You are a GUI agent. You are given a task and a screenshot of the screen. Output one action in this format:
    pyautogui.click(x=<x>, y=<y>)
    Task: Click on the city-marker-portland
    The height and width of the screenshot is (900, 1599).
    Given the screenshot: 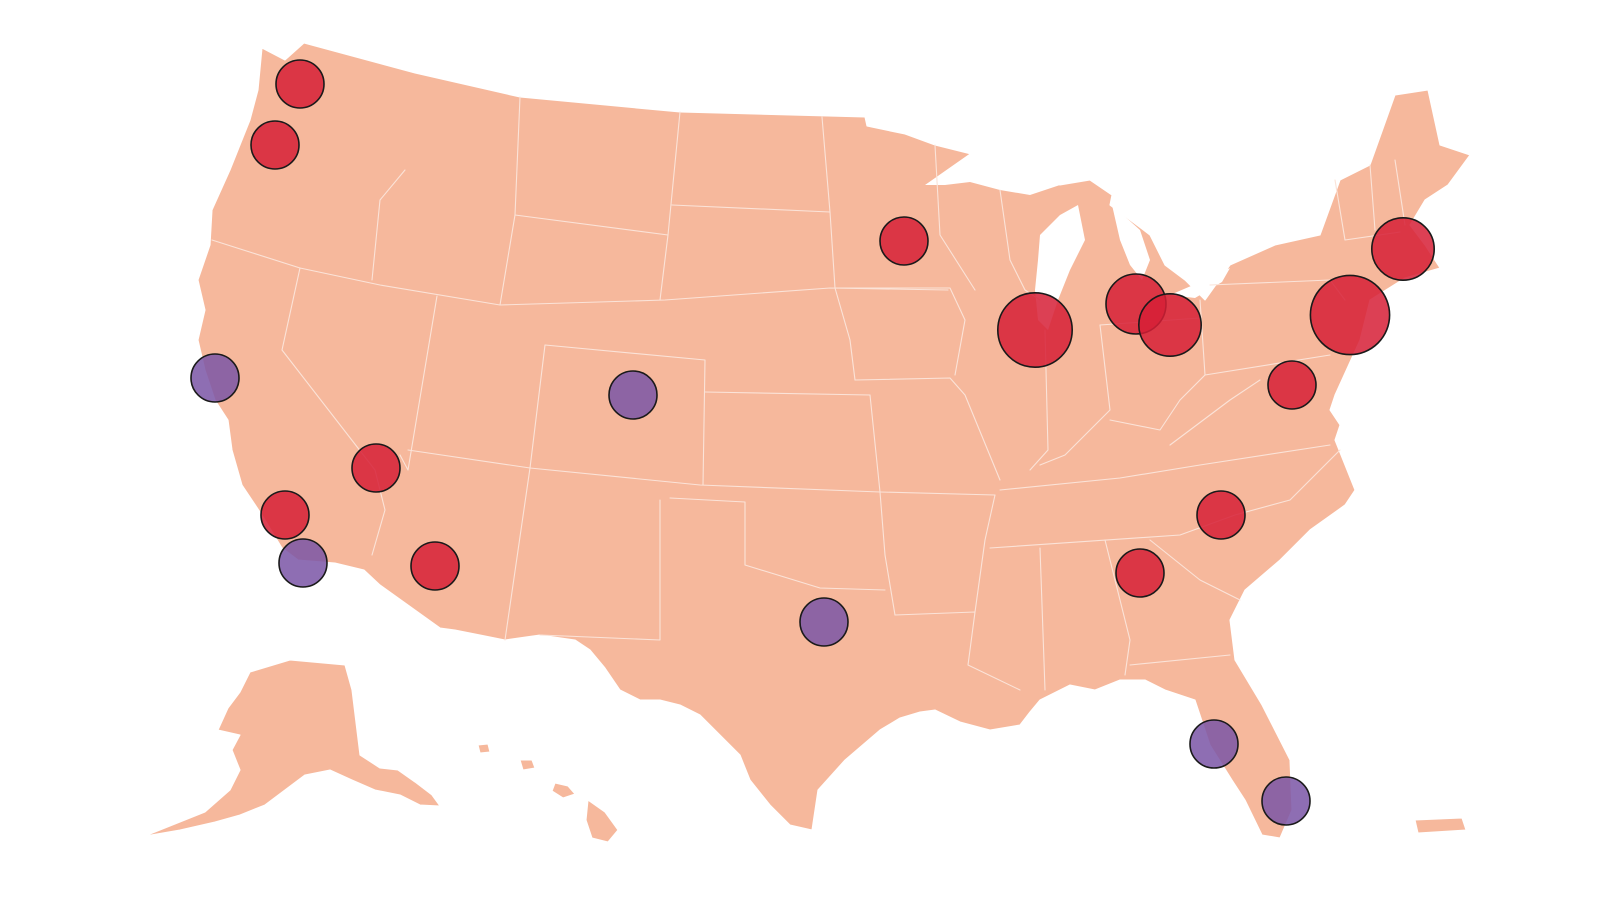 What is the action you would take?
    pyautogui.click(x=275, y=145)
    